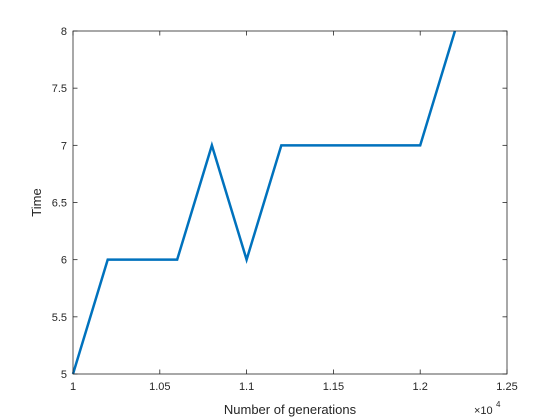  I want to click on x-tick-label: 1.25, so click(506, 387).